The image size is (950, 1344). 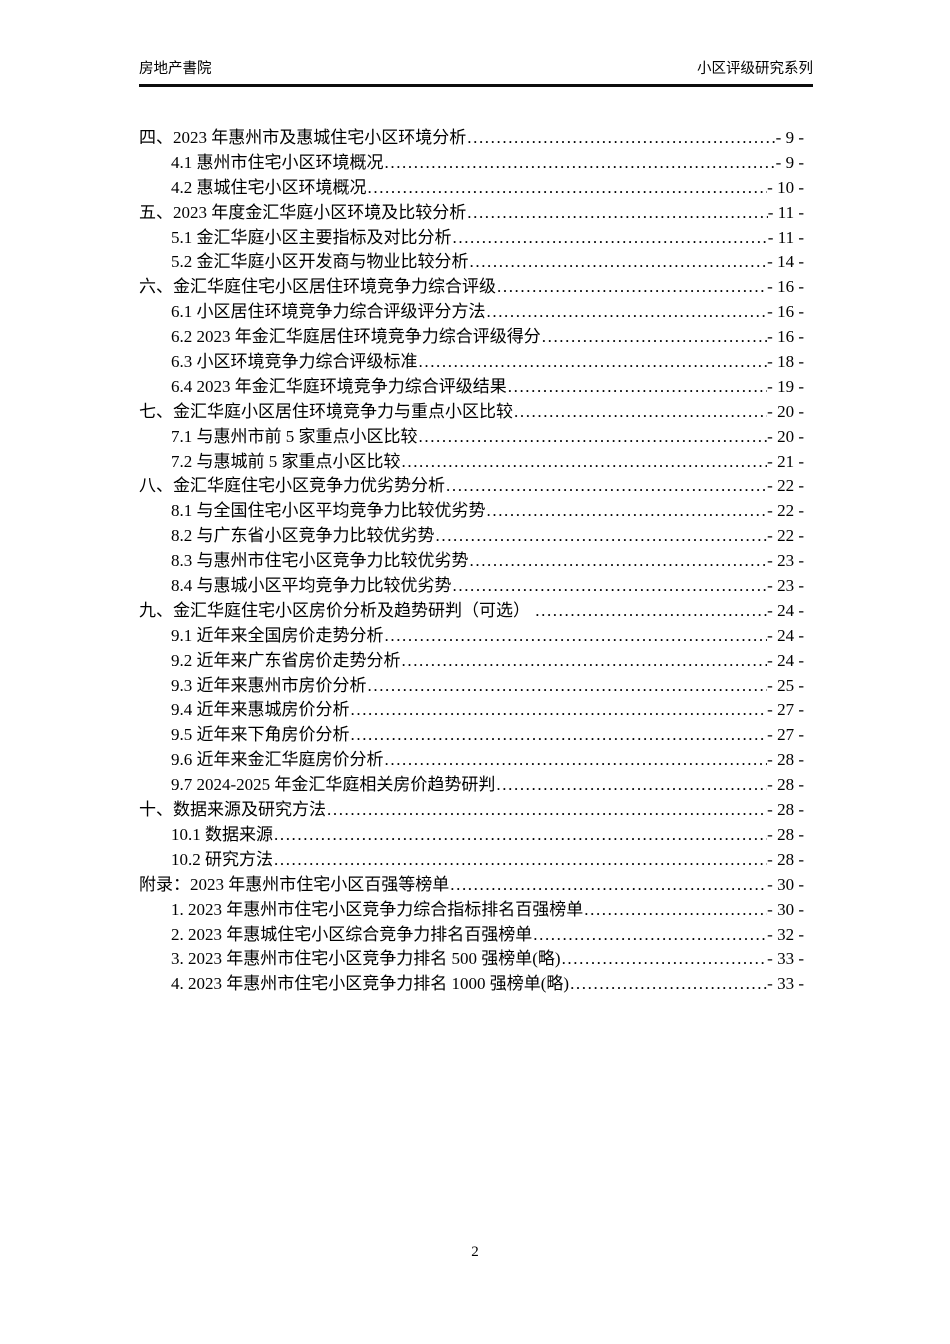 I want to click on toc-entry-label: 9.3 近年来惠州市房价分析, so click(x=269, y=685).